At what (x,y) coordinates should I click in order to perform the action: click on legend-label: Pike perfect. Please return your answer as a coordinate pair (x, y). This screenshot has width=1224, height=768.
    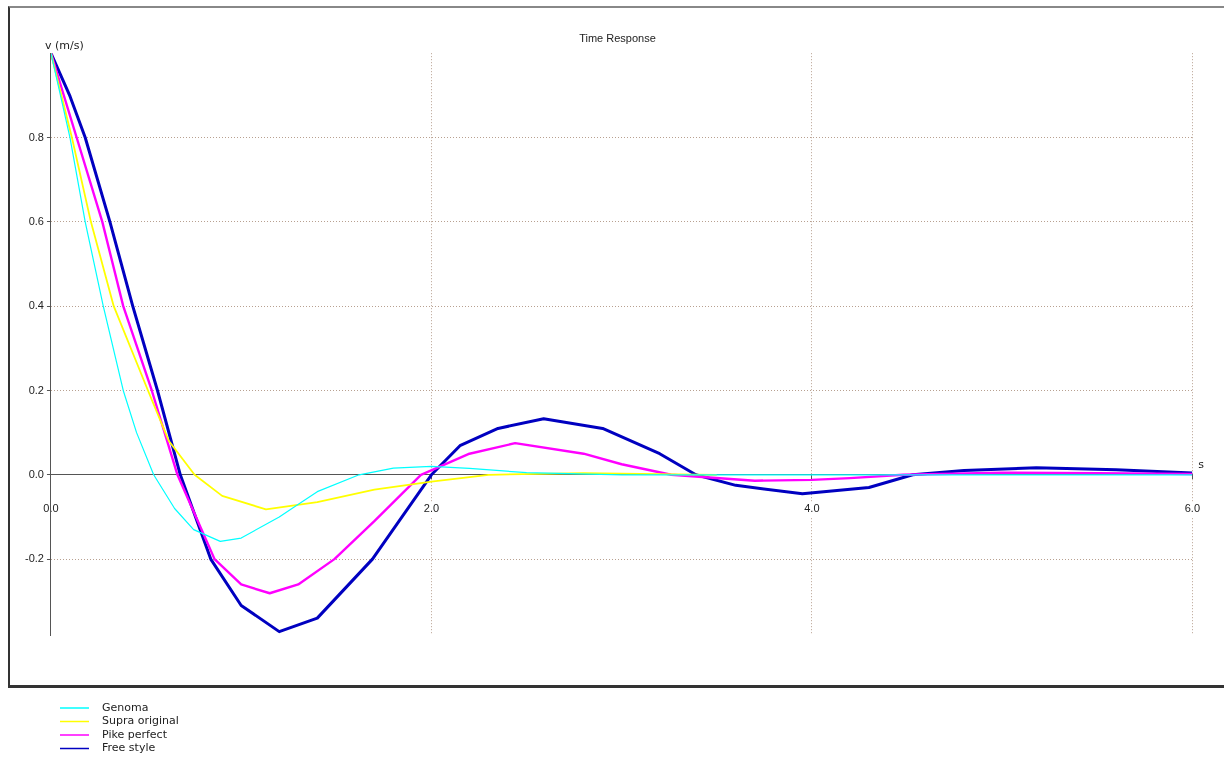
    Looking at the image, I should click on (135, 734).